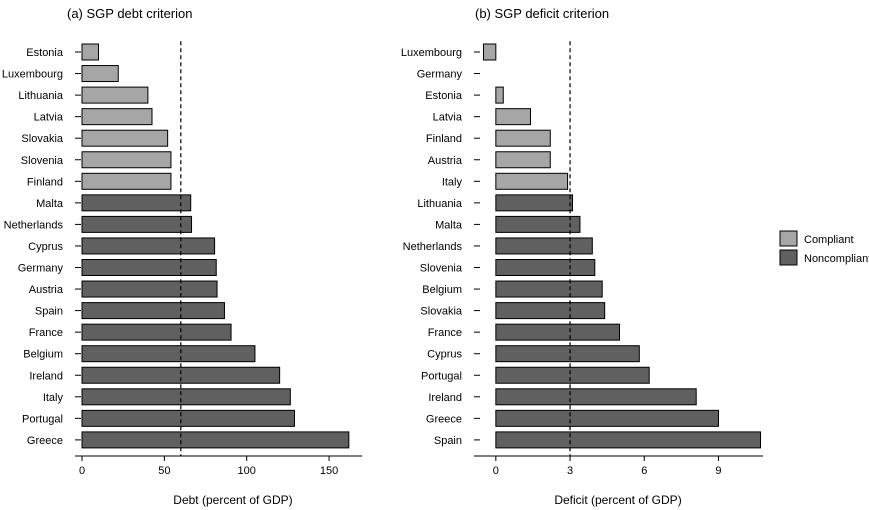 This screenshot has height=510, width=869. Describe the element at coordinates (136, 203) in the screenshot. I see `debt-bar-malta` at that location.